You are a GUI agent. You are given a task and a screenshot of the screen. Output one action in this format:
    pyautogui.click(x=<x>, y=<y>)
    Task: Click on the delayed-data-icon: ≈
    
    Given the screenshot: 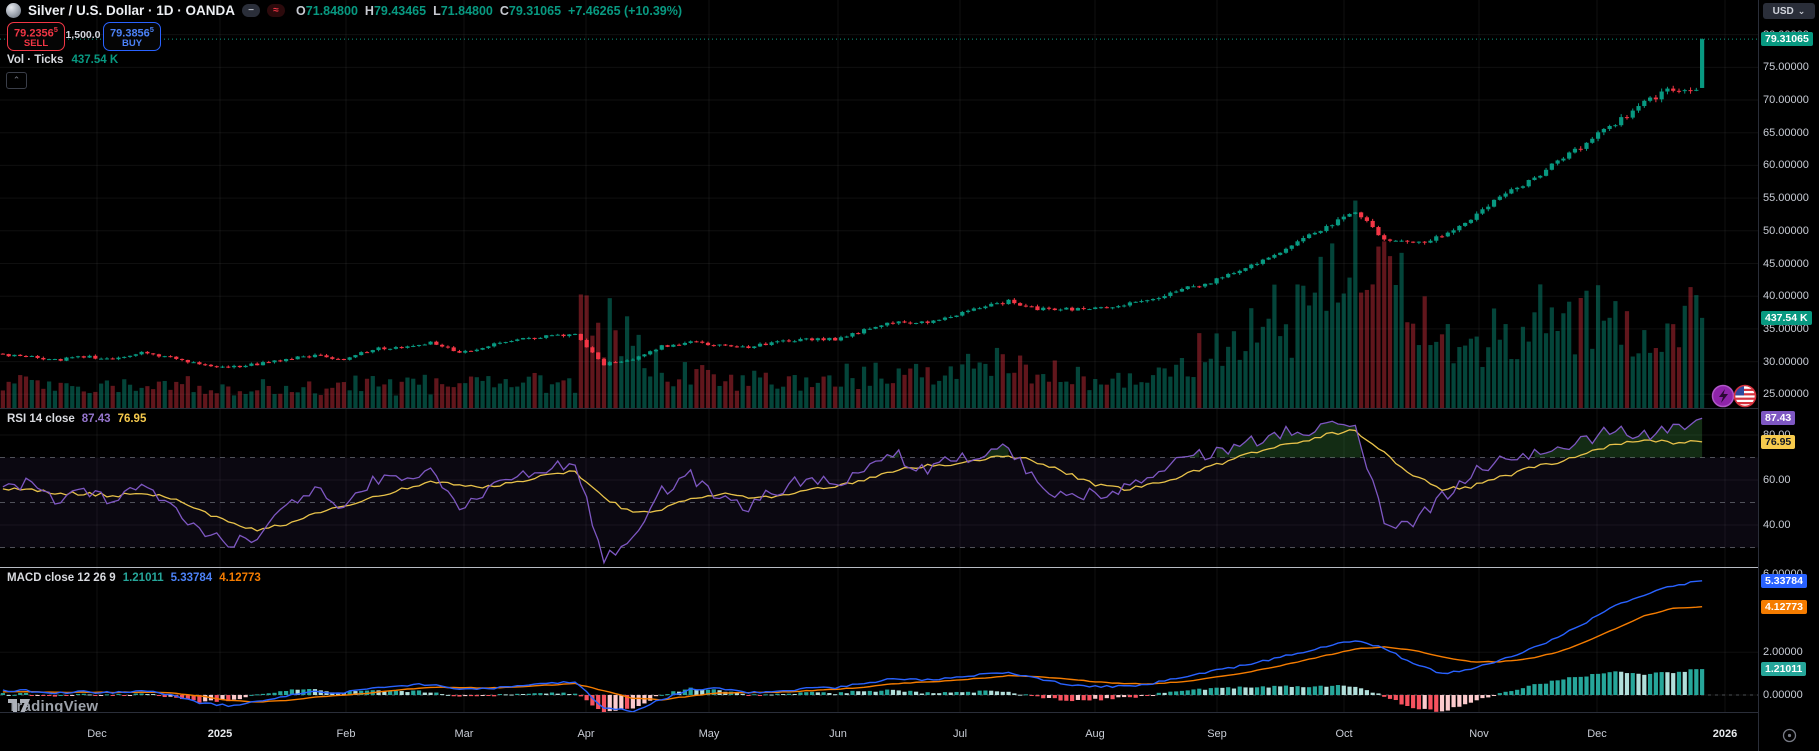 What is the action you would take?
    pyautogui.click(x=276, y=10)
    